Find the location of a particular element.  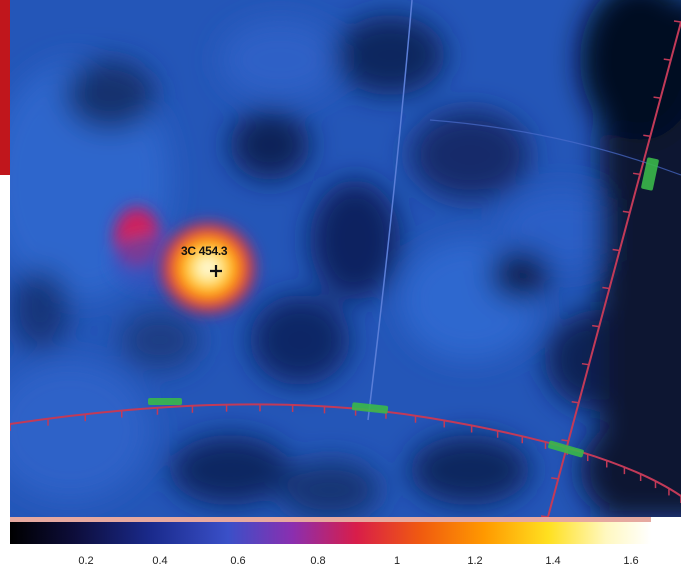

colorbar-tick-label: 0.8 is located at coordinates (318, 561).